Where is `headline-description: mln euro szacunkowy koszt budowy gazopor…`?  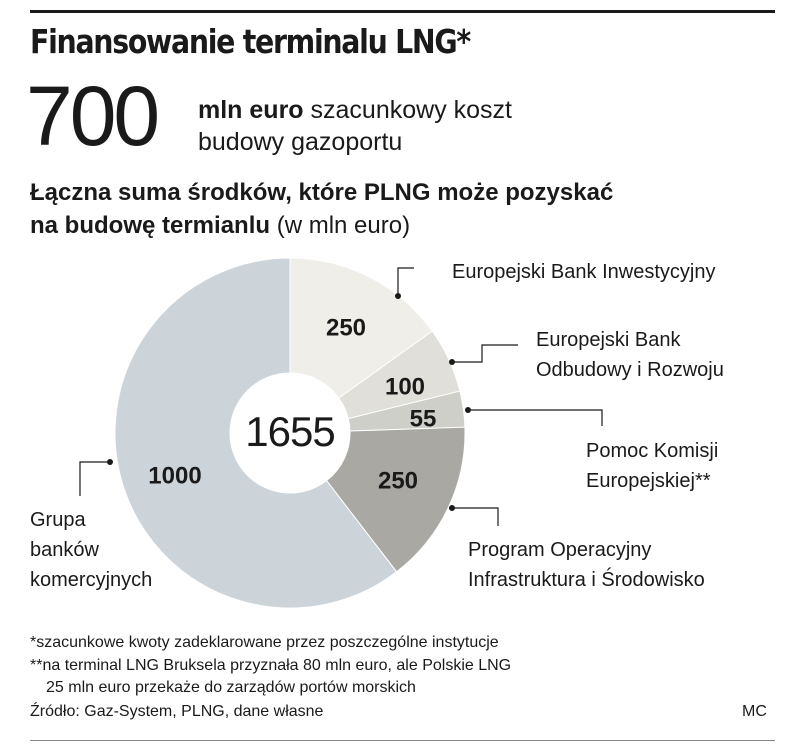
headline-description: mln euro szacunkowy koszt budowy gazopor… is located at coordinates (355, 126).